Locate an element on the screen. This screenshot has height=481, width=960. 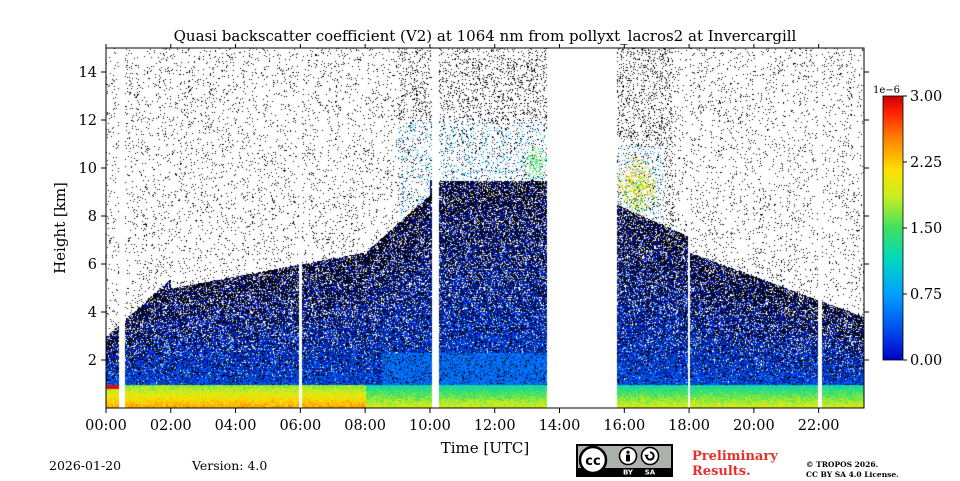
x-tick-label: 02:00 is located at coordinates (171, 426).